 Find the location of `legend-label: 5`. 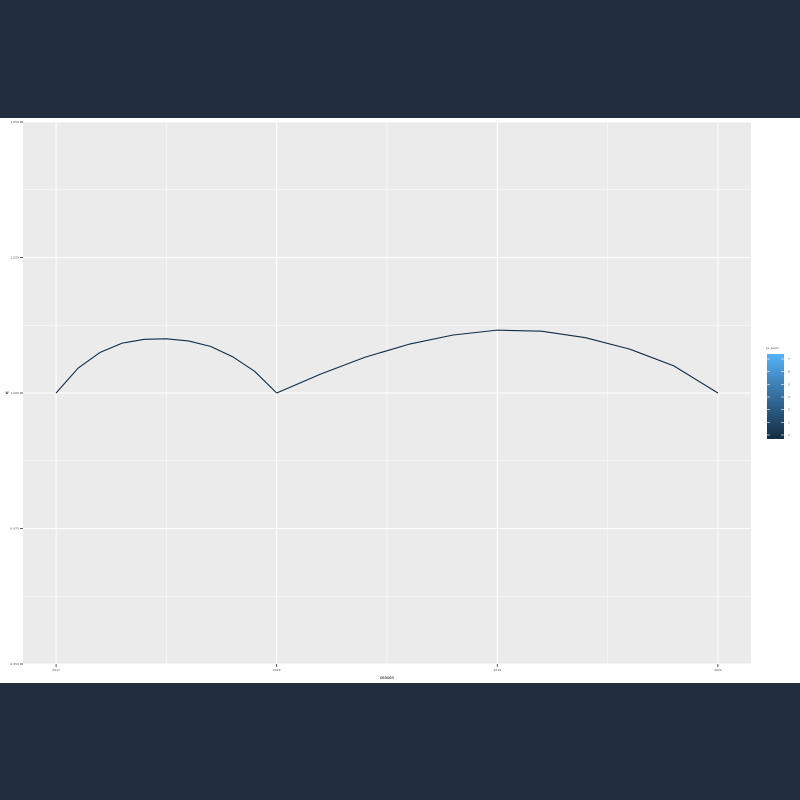

legend-label: 5 is located at coordinates (789, 384).